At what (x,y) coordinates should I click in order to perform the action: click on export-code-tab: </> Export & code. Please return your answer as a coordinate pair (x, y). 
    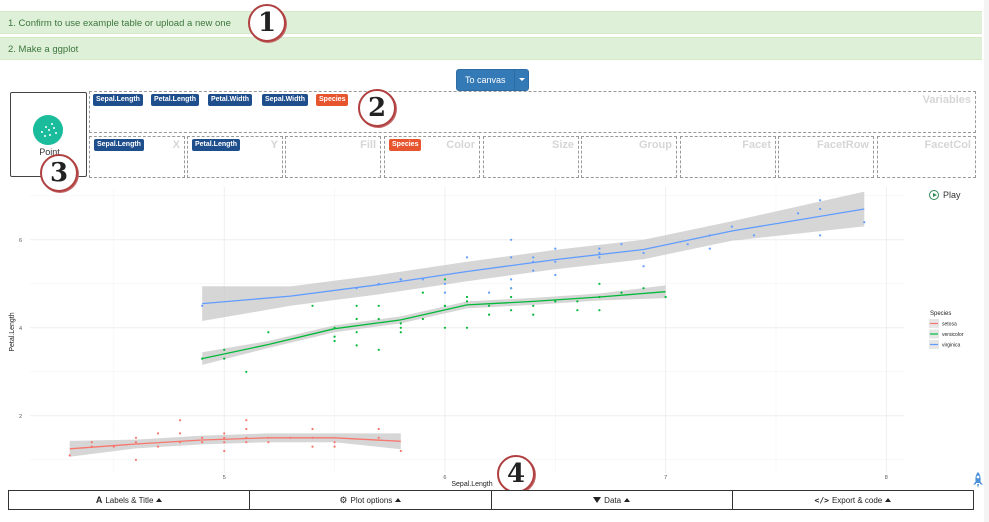
    Looking at the image, I should click on (852, 500).